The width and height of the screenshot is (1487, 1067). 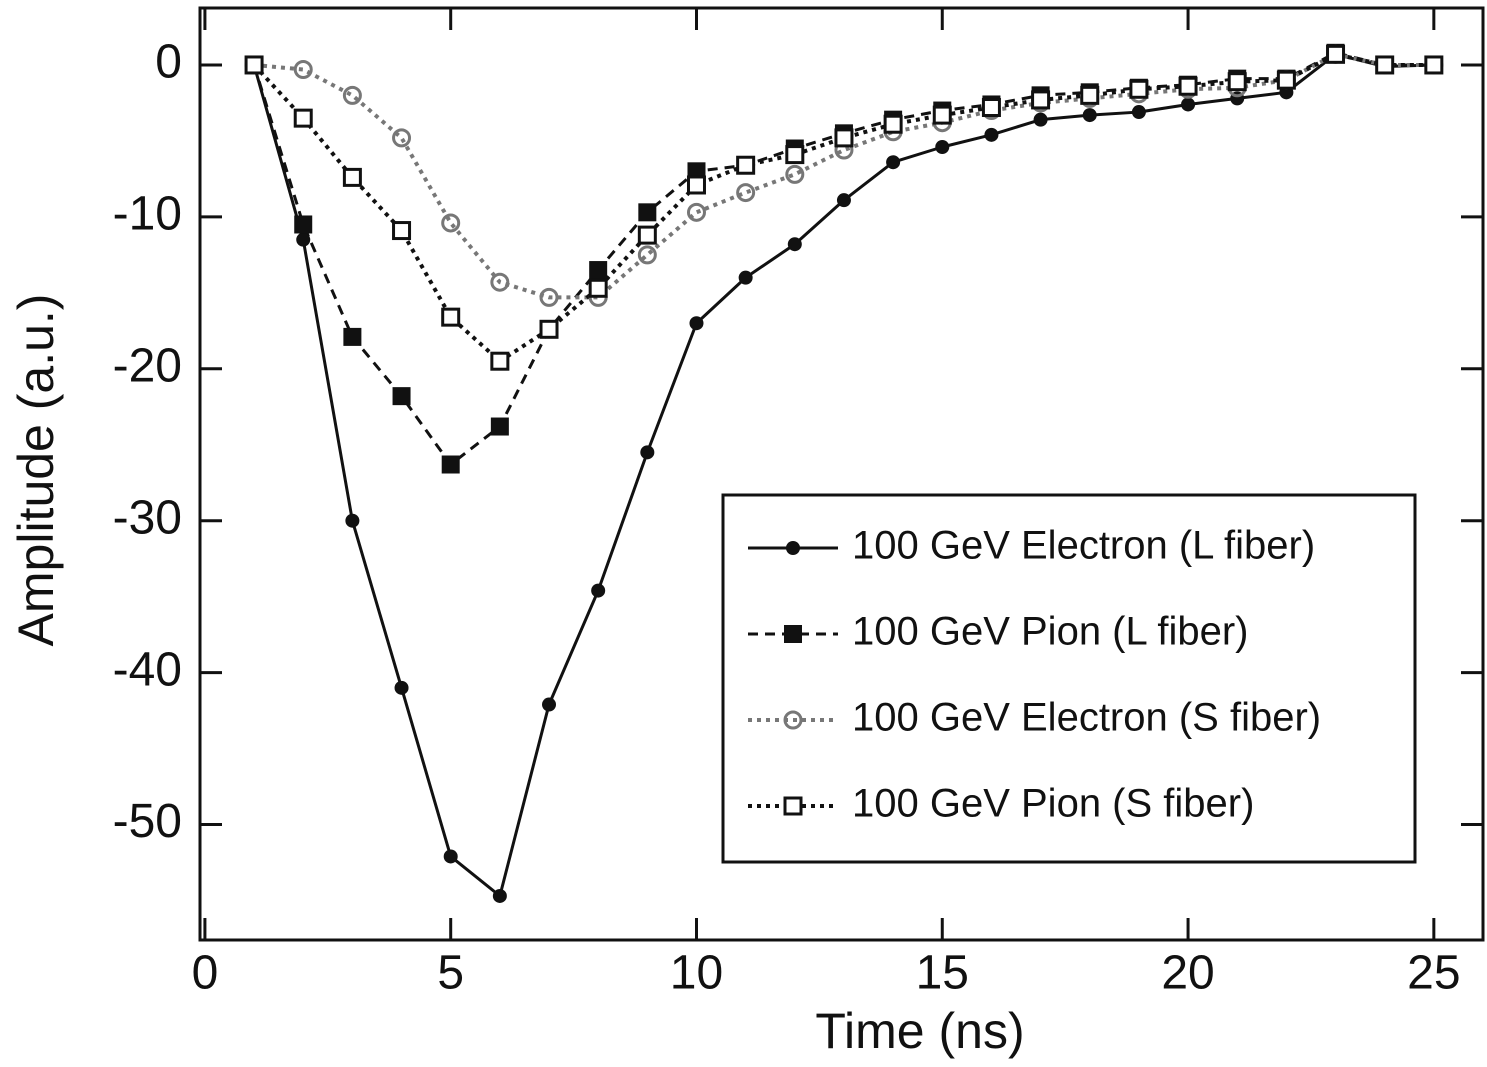 I want to click on x-tick-label: 0, so click(x=205, y=973).